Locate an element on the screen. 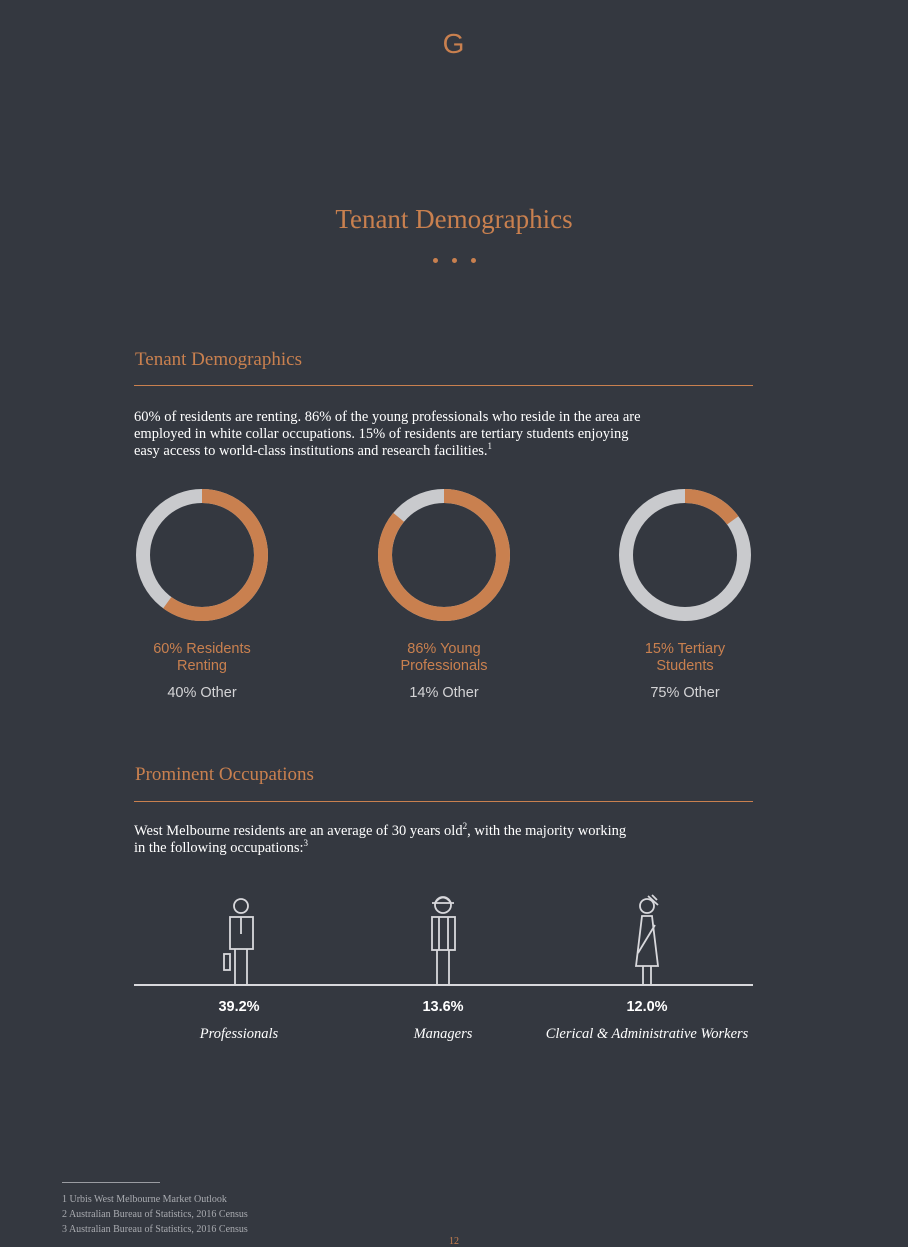 The height and width of the screenshot is (1247, 908). occupation-pct-managers: 13.6% is located at coordinates (443, 1007).